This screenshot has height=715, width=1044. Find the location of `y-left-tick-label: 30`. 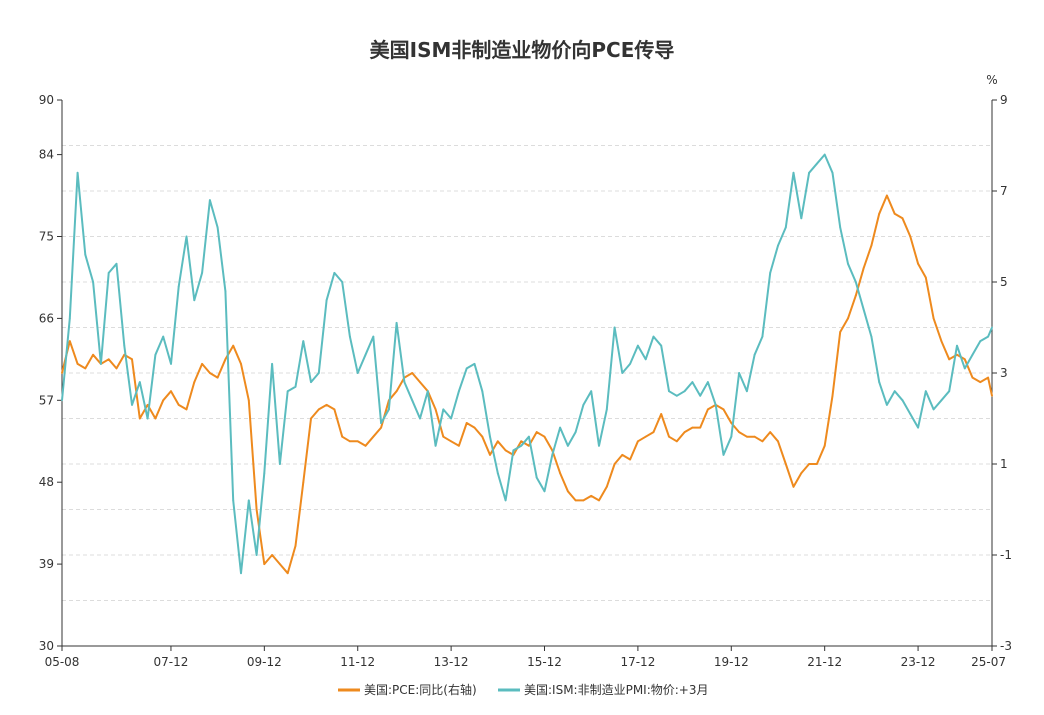

y-left-tick-label: 30 is located at coordinates (46, 646).